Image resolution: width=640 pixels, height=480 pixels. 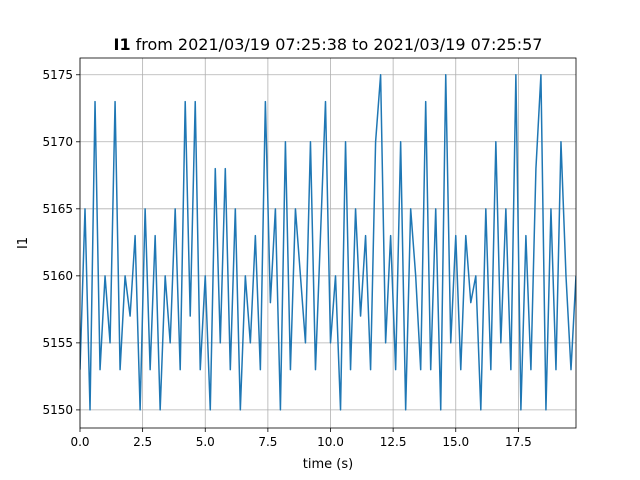 I want to click on x-tick-label: 2.5, so click(x=142, y=442).